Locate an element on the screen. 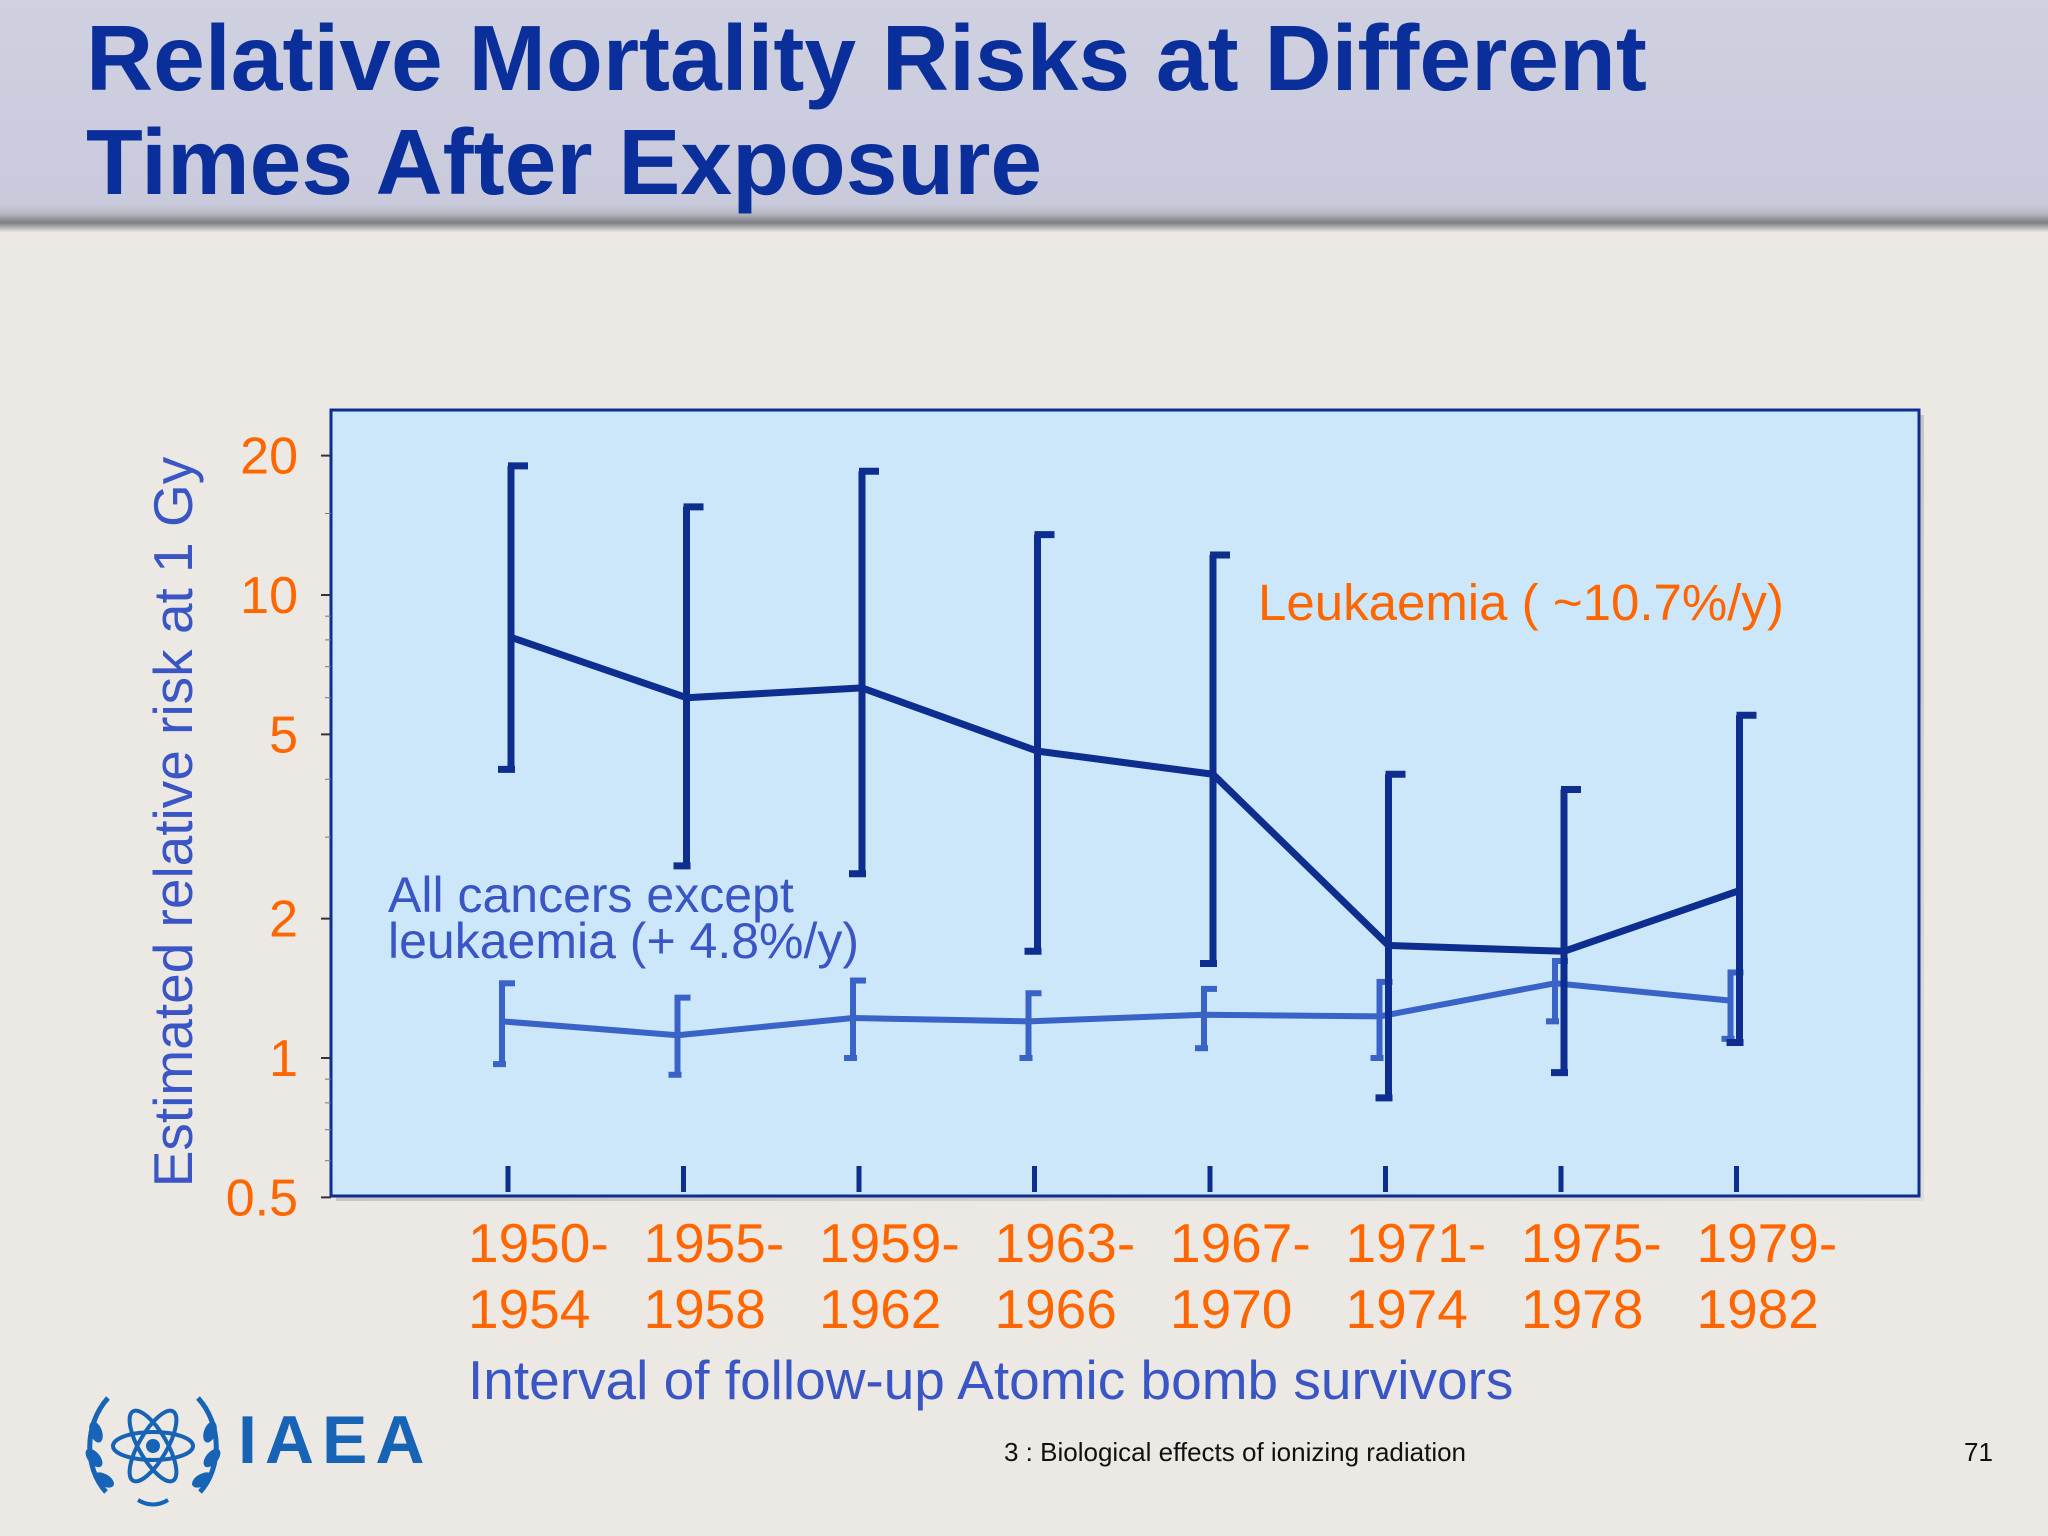 The image size is (2048, 1536). x-tick-label-line: 1950- is located at coordinates (538, 1243).